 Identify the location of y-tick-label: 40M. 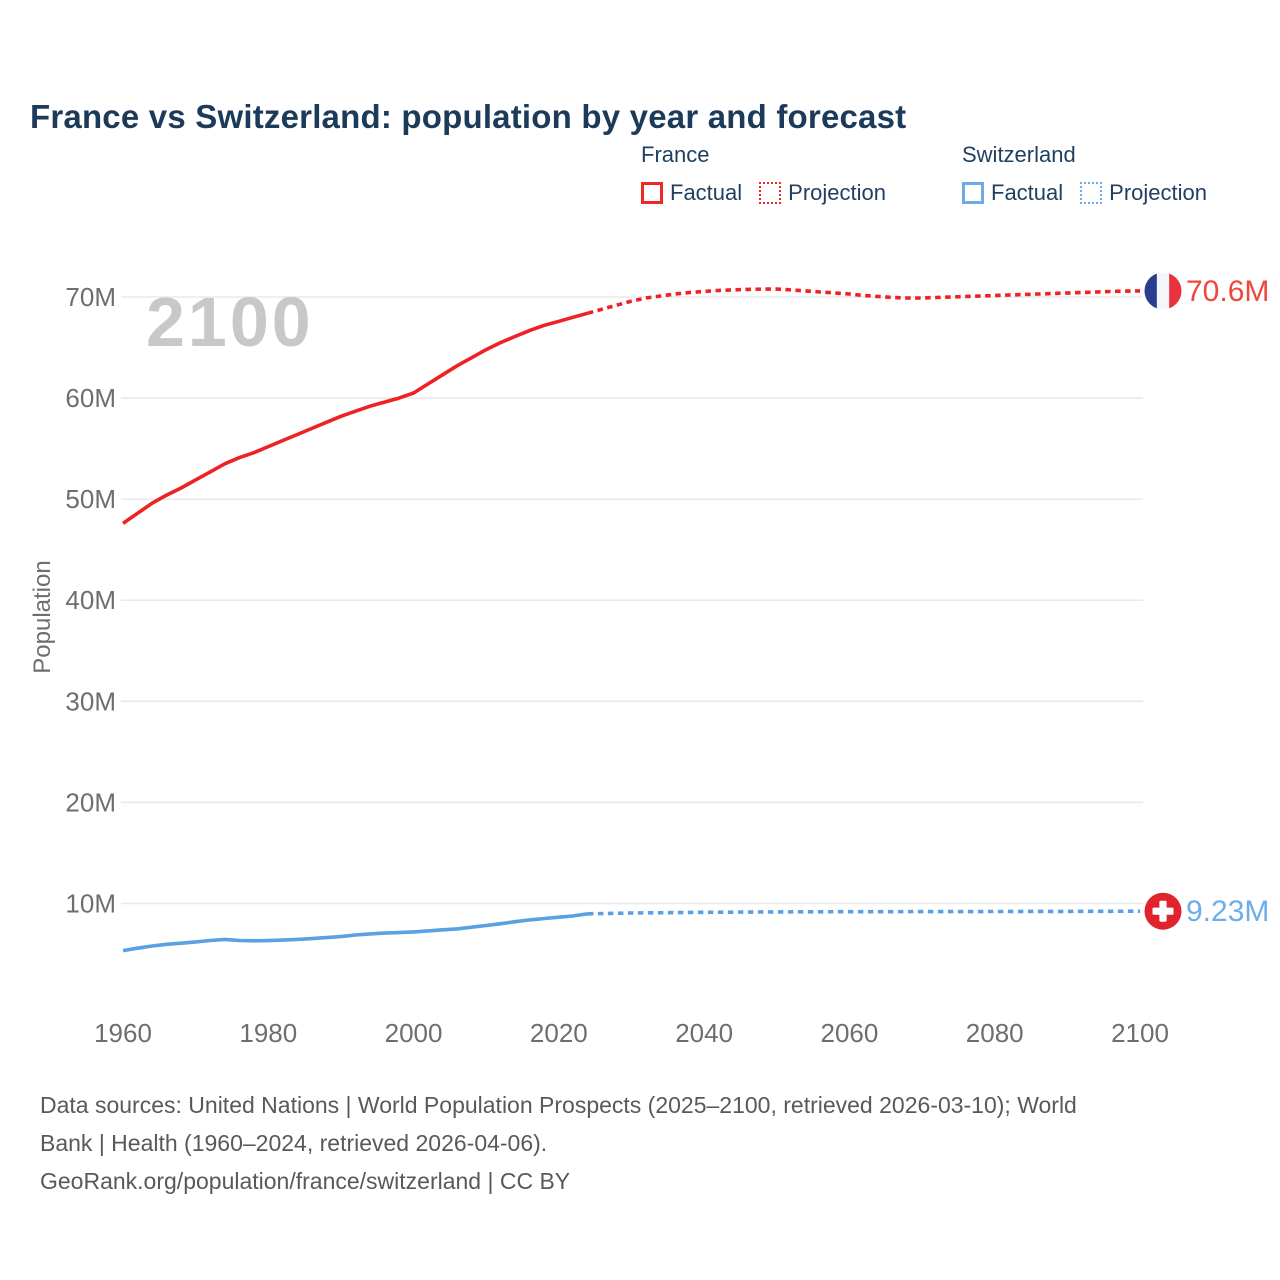
(90, 600).